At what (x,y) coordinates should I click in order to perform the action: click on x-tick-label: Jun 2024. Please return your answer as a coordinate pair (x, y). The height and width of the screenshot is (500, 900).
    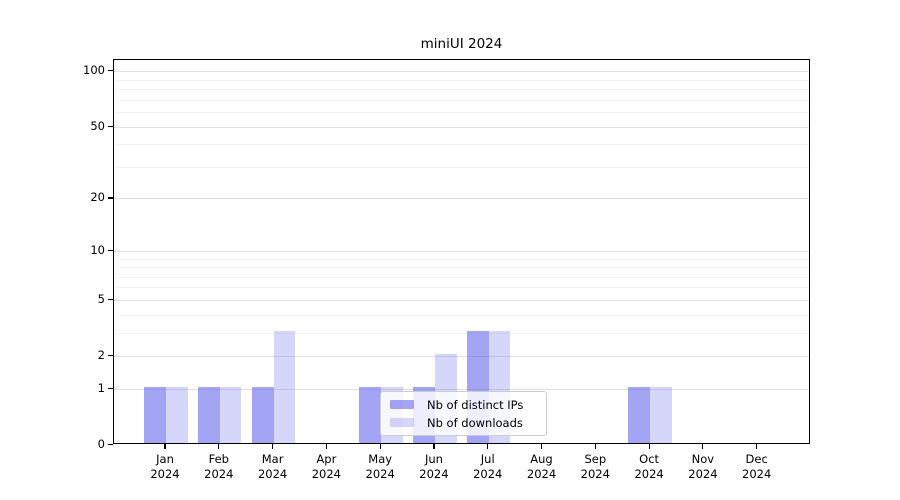
    Looking at the image, I should click on (434, 467).